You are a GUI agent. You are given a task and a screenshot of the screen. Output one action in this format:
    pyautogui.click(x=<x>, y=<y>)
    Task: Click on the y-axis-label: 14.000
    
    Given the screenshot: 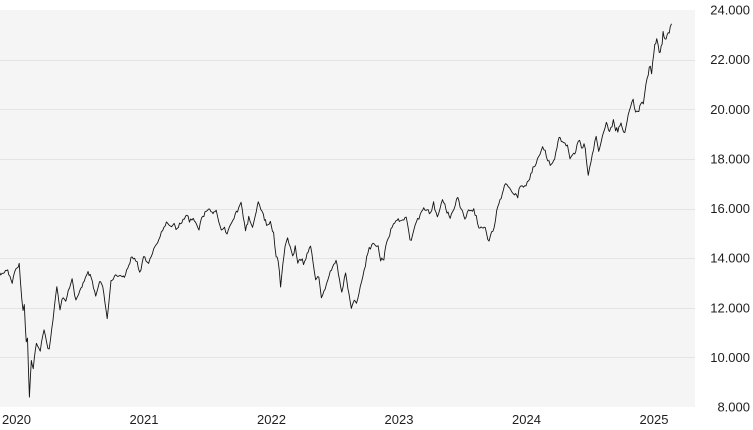 What is the action you would take?
    pyautogui.click(x=730, y=258)
    